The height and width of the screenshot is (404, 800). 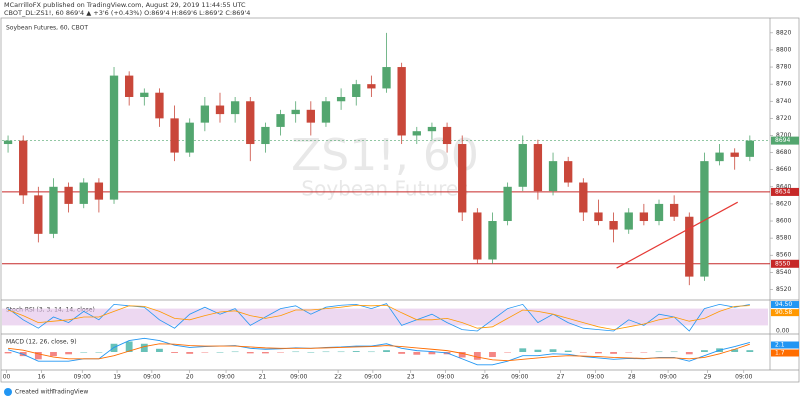 What do you see at coordinates (783, 312) in the screenshot?
I see `value-label: 90.58` at bounding box center [783, 312].